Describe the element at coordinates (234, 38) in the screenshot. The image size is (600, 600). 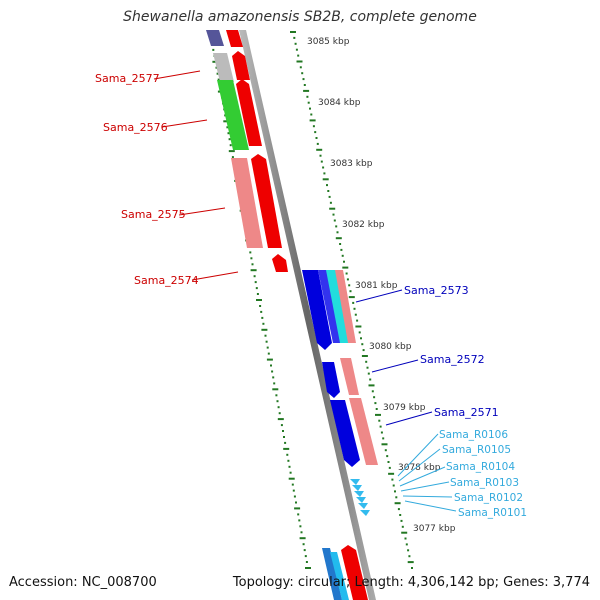
I see `red-cds` at that location.